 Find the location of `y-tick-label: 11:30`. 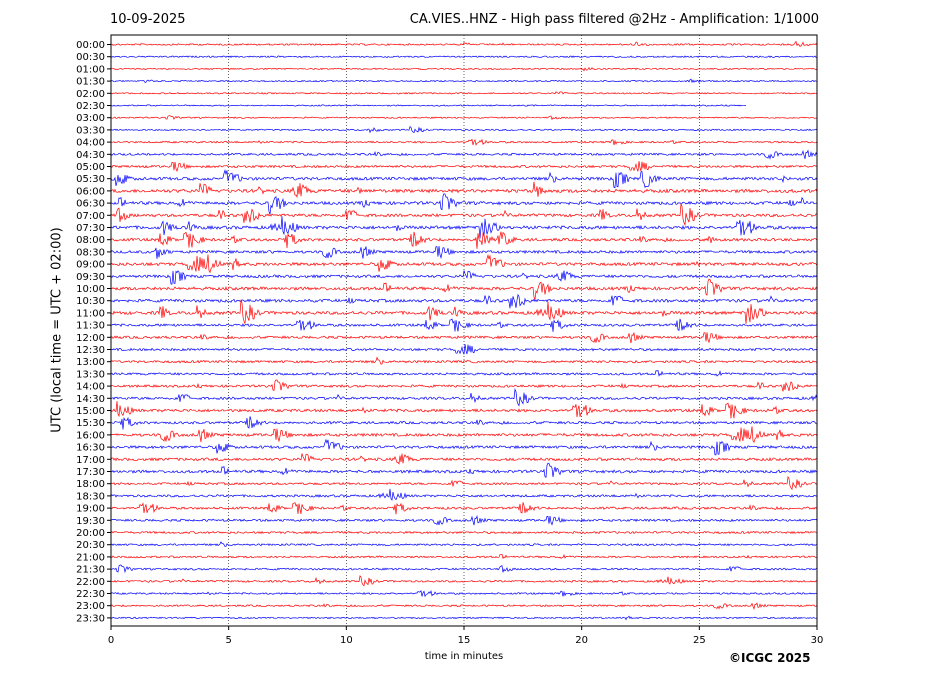

y-tick-label: 11:30 is located at coordinates (90, 326).